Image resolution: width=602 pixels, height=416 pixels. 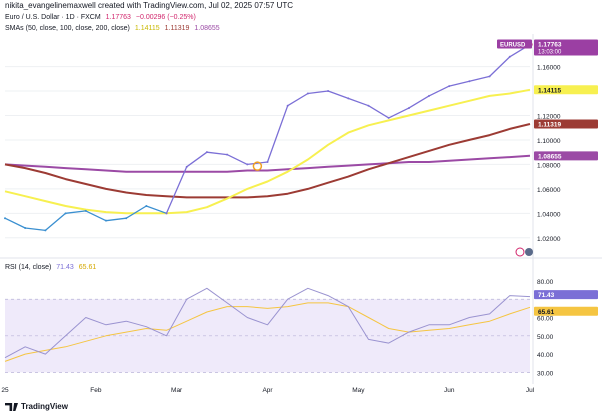 What do you see at coordinates (566, 311) in the screenshot?
I see `rsi-ma-badge-bg` at bounding box center [566, 311].